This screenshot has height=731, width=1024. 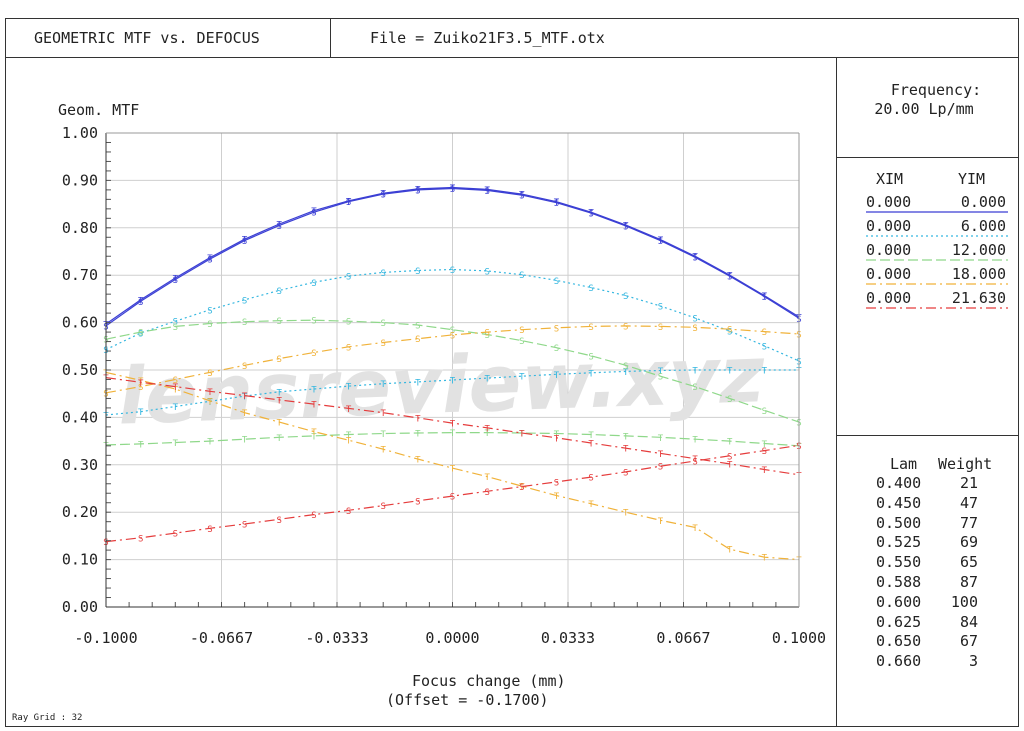 What do you see at coordinates (489, 681) in the screenshot?
I see `x-axis-label: Focus change (mm)` at bounding box center [489, 681].